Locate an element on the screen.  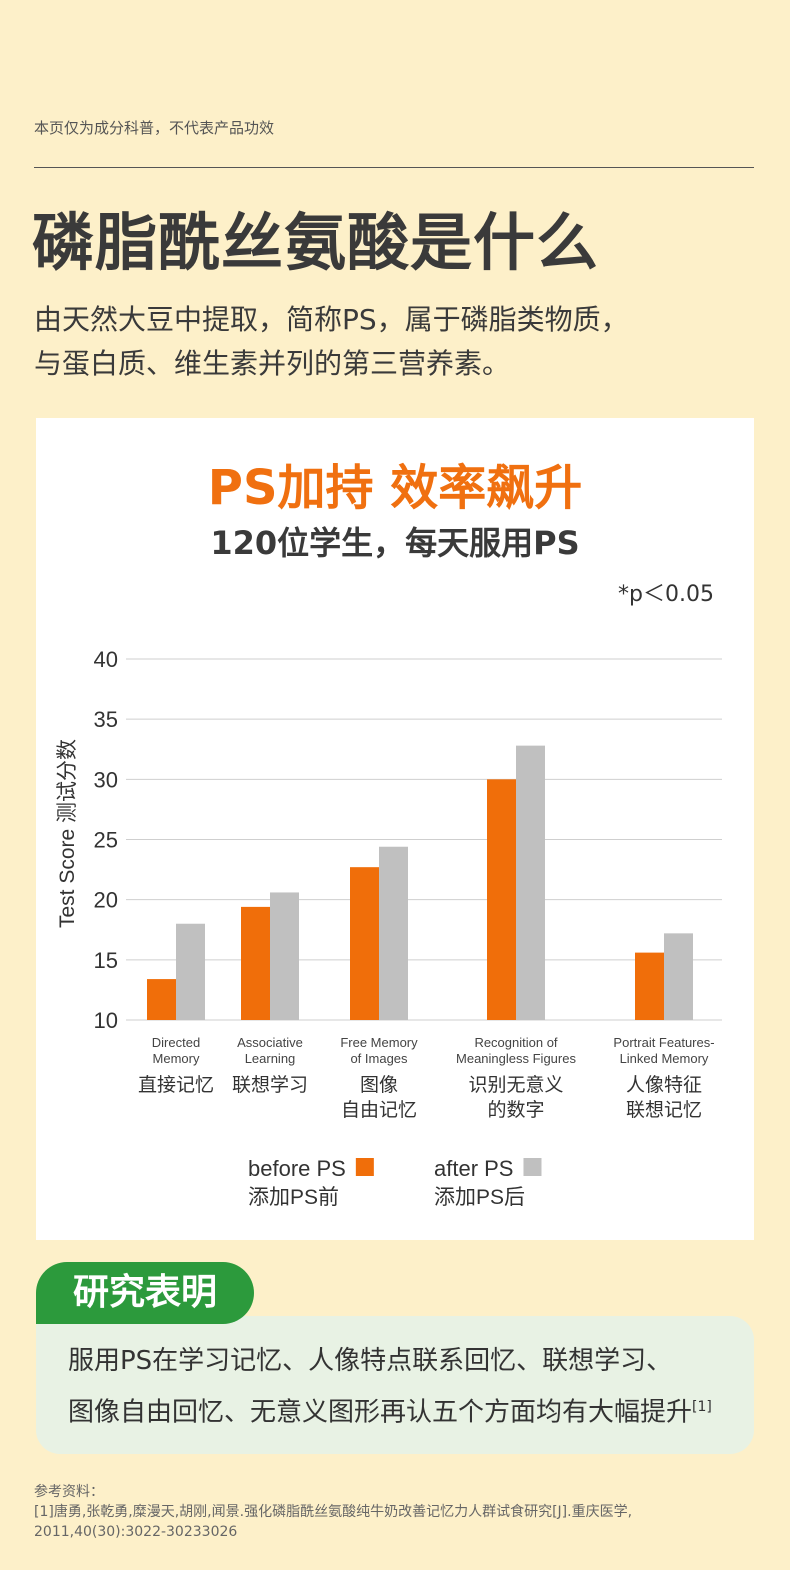
y-axis-label: Test Score 测试分数 is located at coordinates (67, 833).